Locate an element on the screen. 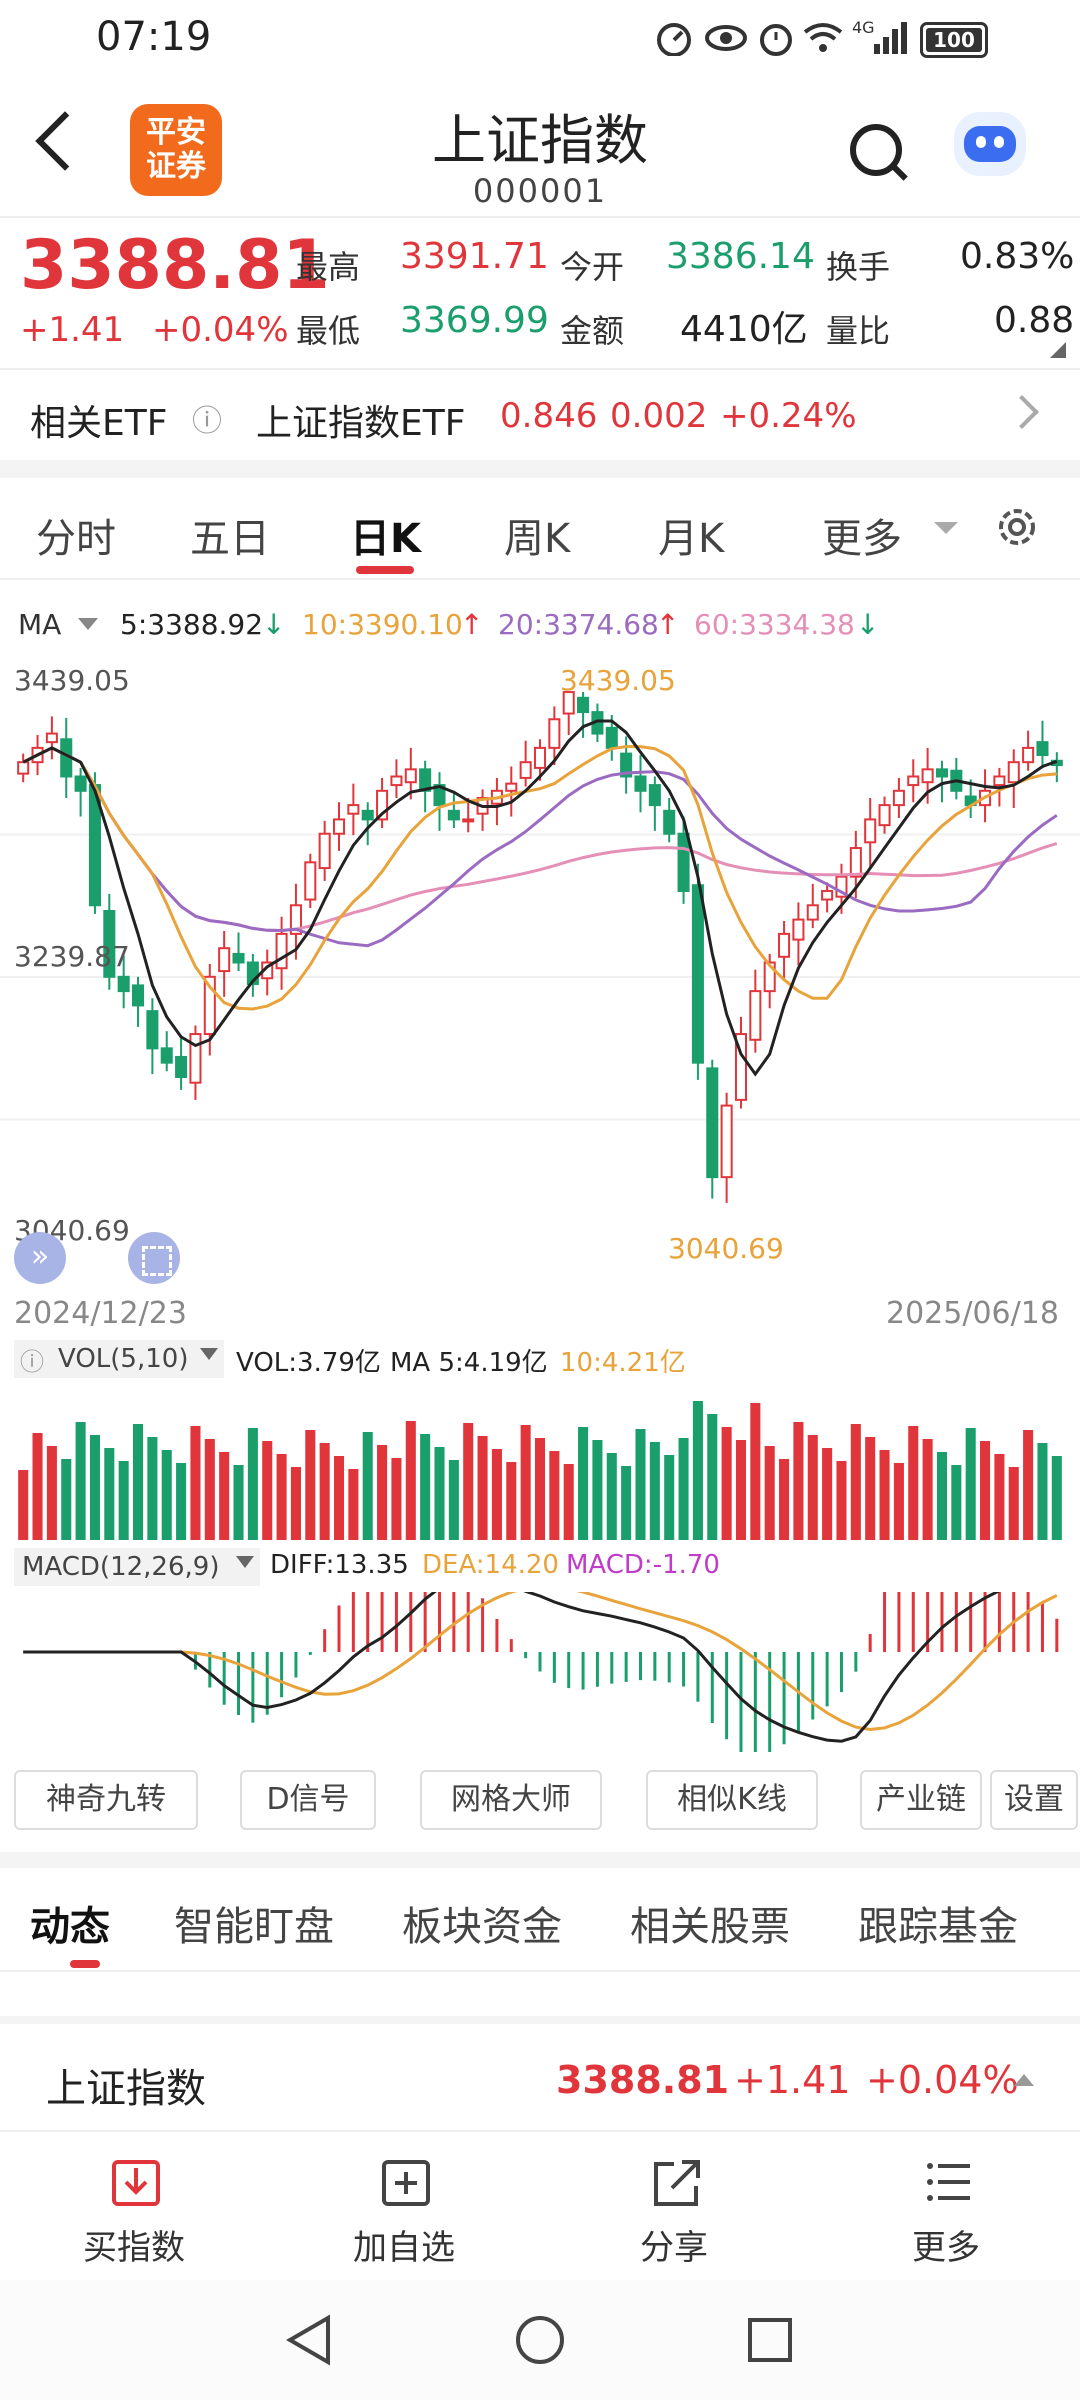  tool-nine-turn: 神奇九转 is located at coordinates (106, 1800).